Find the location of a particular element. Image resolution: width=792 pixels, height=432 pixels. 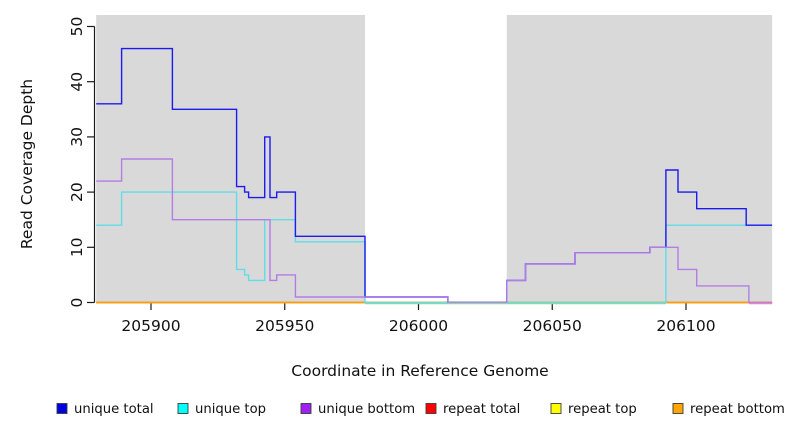

y-axis-label: Read Coverage Depth is located at coordinates (27, 164).